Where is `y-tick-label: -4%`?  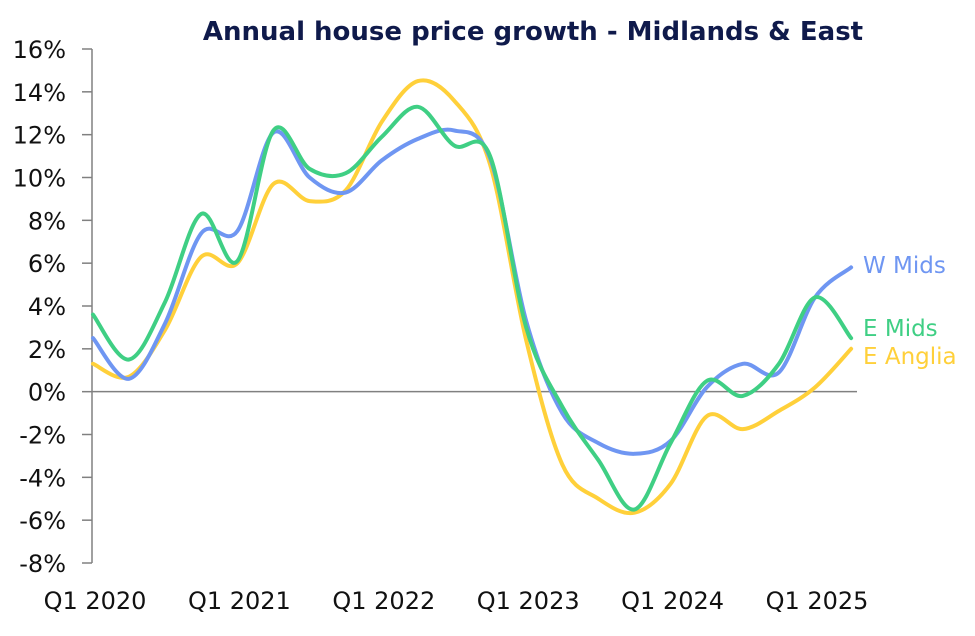 y-tick-label: -4% is located at coordinates (42, 478).